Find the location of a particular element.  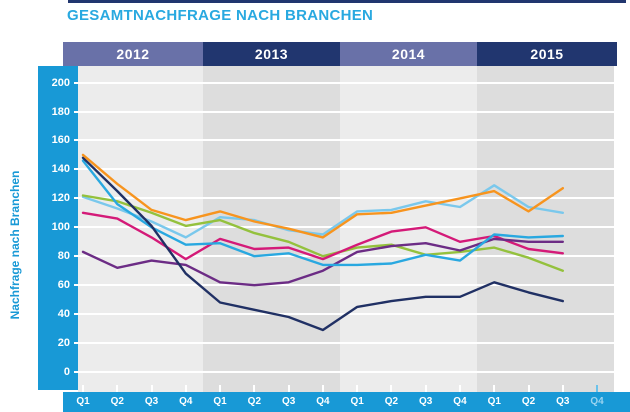

year-header-2012: 2012 is located at coordinates (133, 54).